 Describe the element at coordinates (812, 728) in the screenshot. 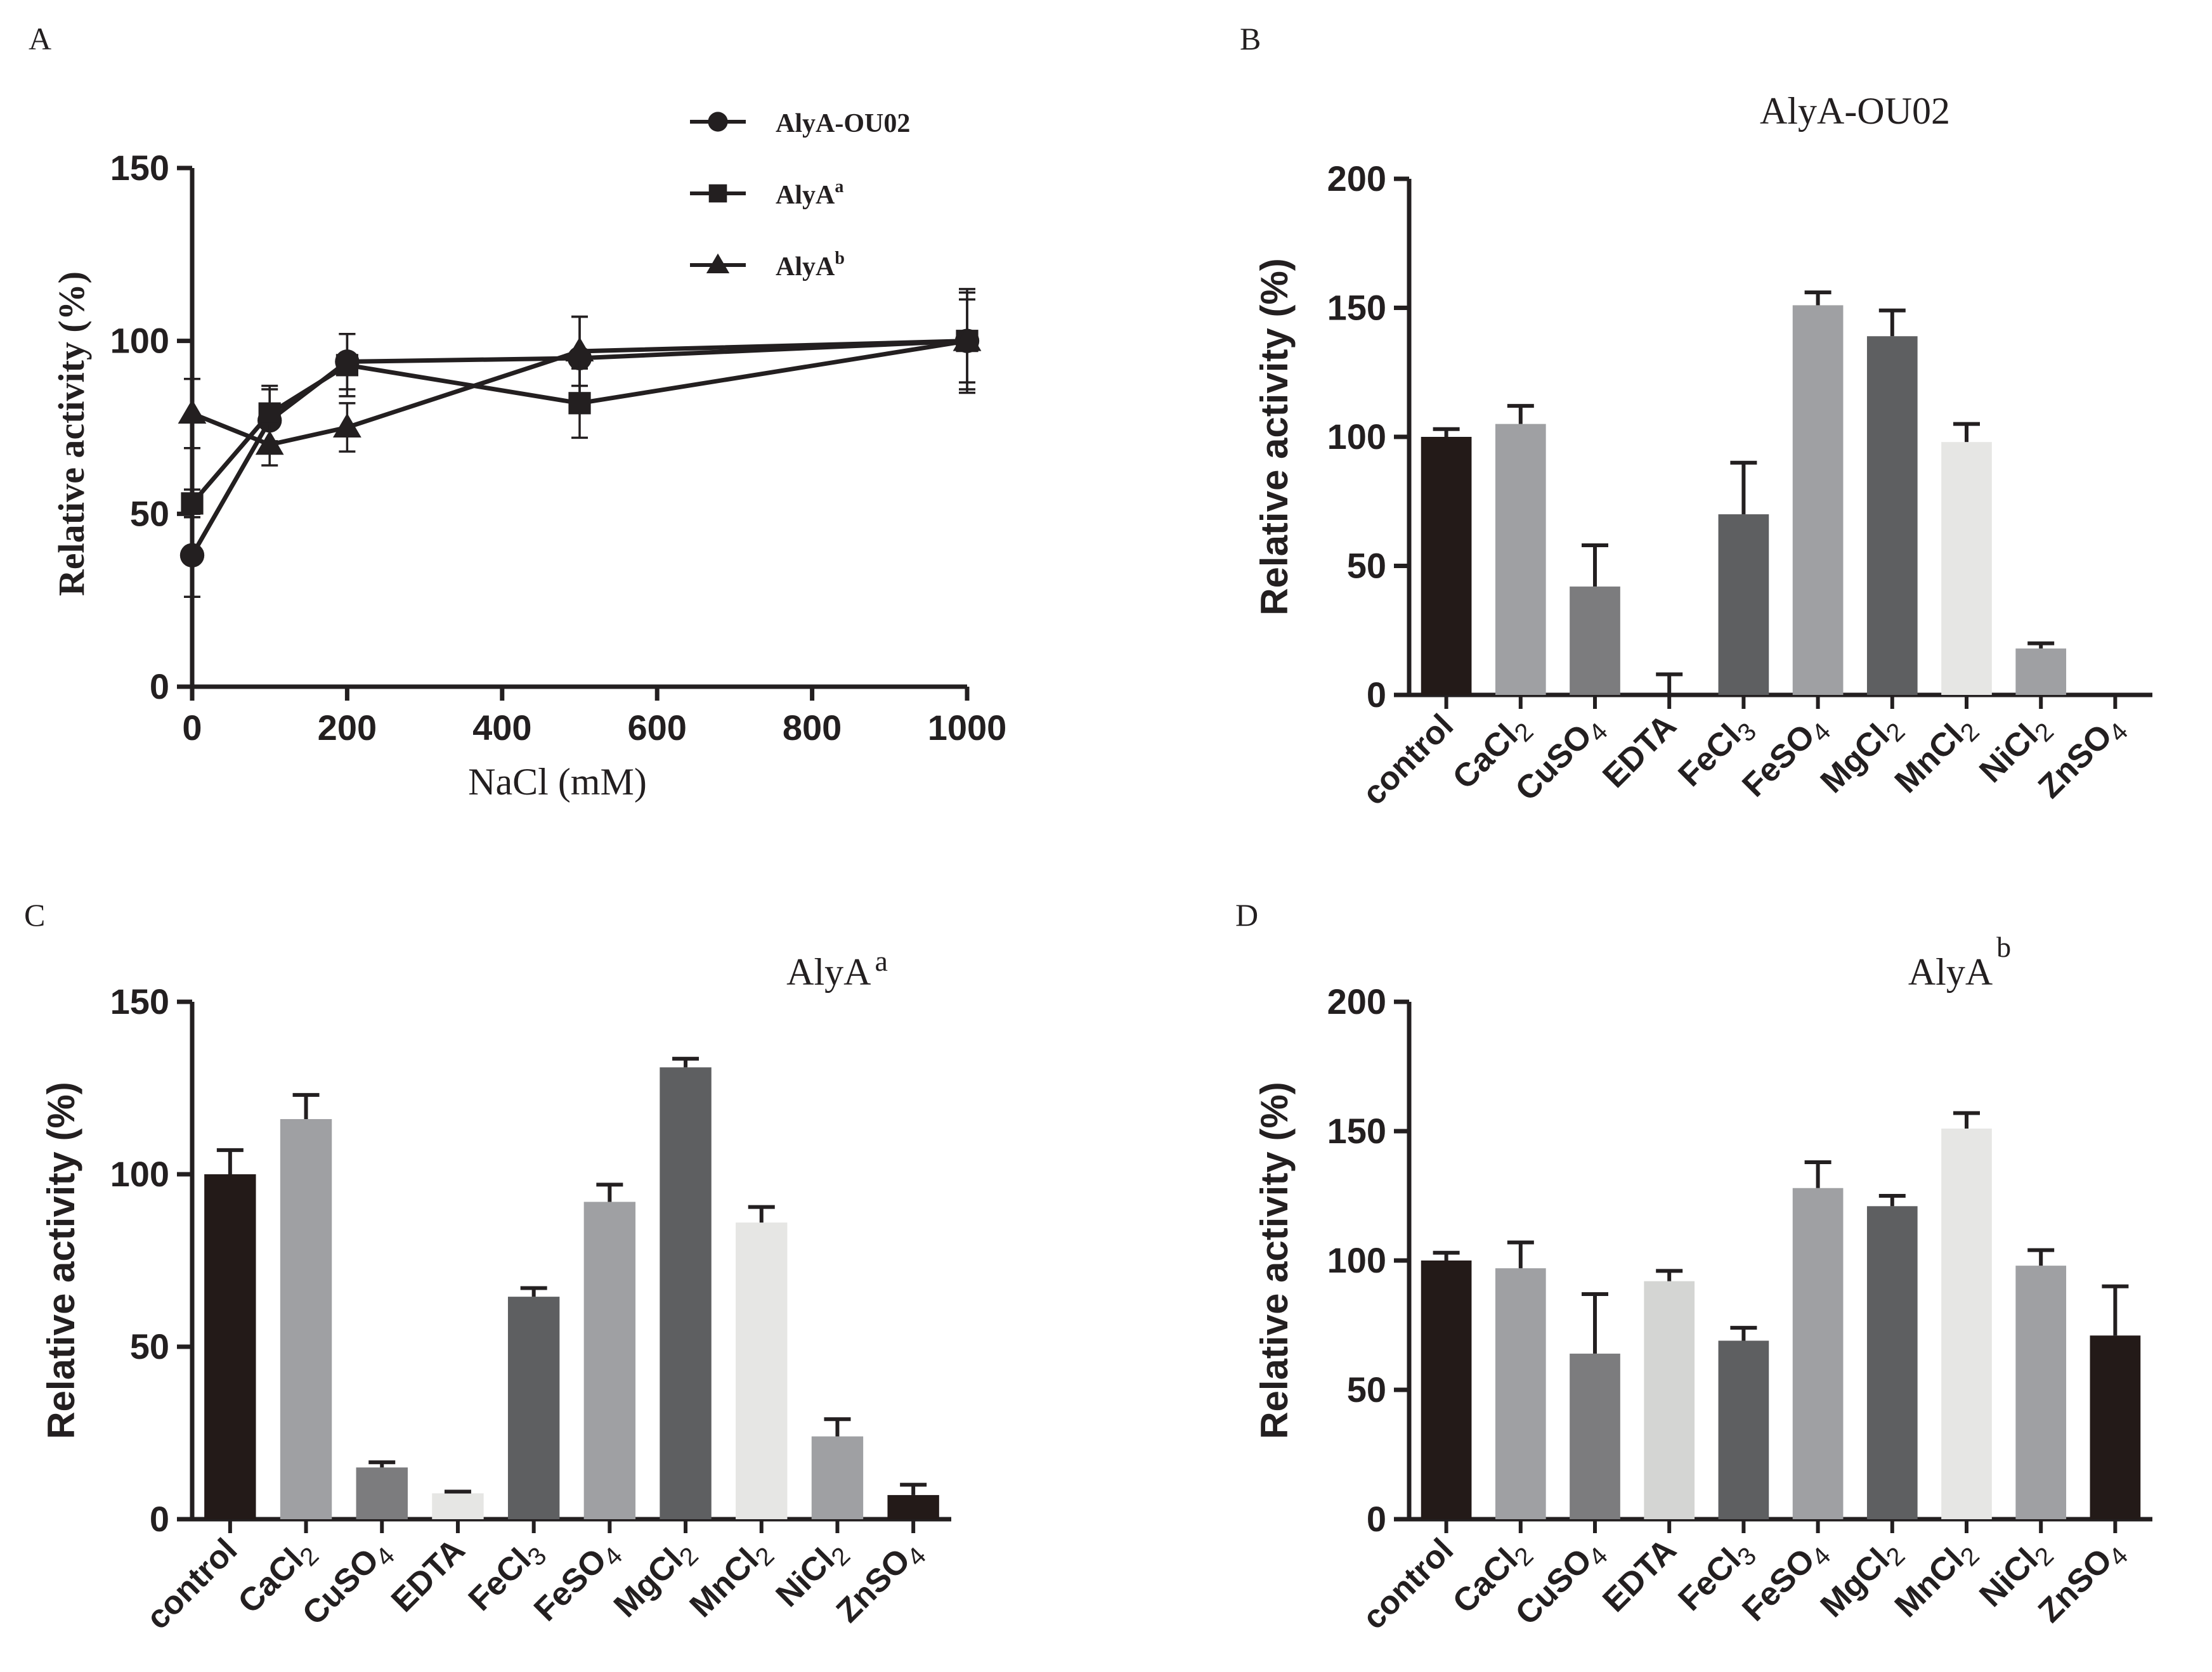

I see `x-tick-label: 800` at that location.